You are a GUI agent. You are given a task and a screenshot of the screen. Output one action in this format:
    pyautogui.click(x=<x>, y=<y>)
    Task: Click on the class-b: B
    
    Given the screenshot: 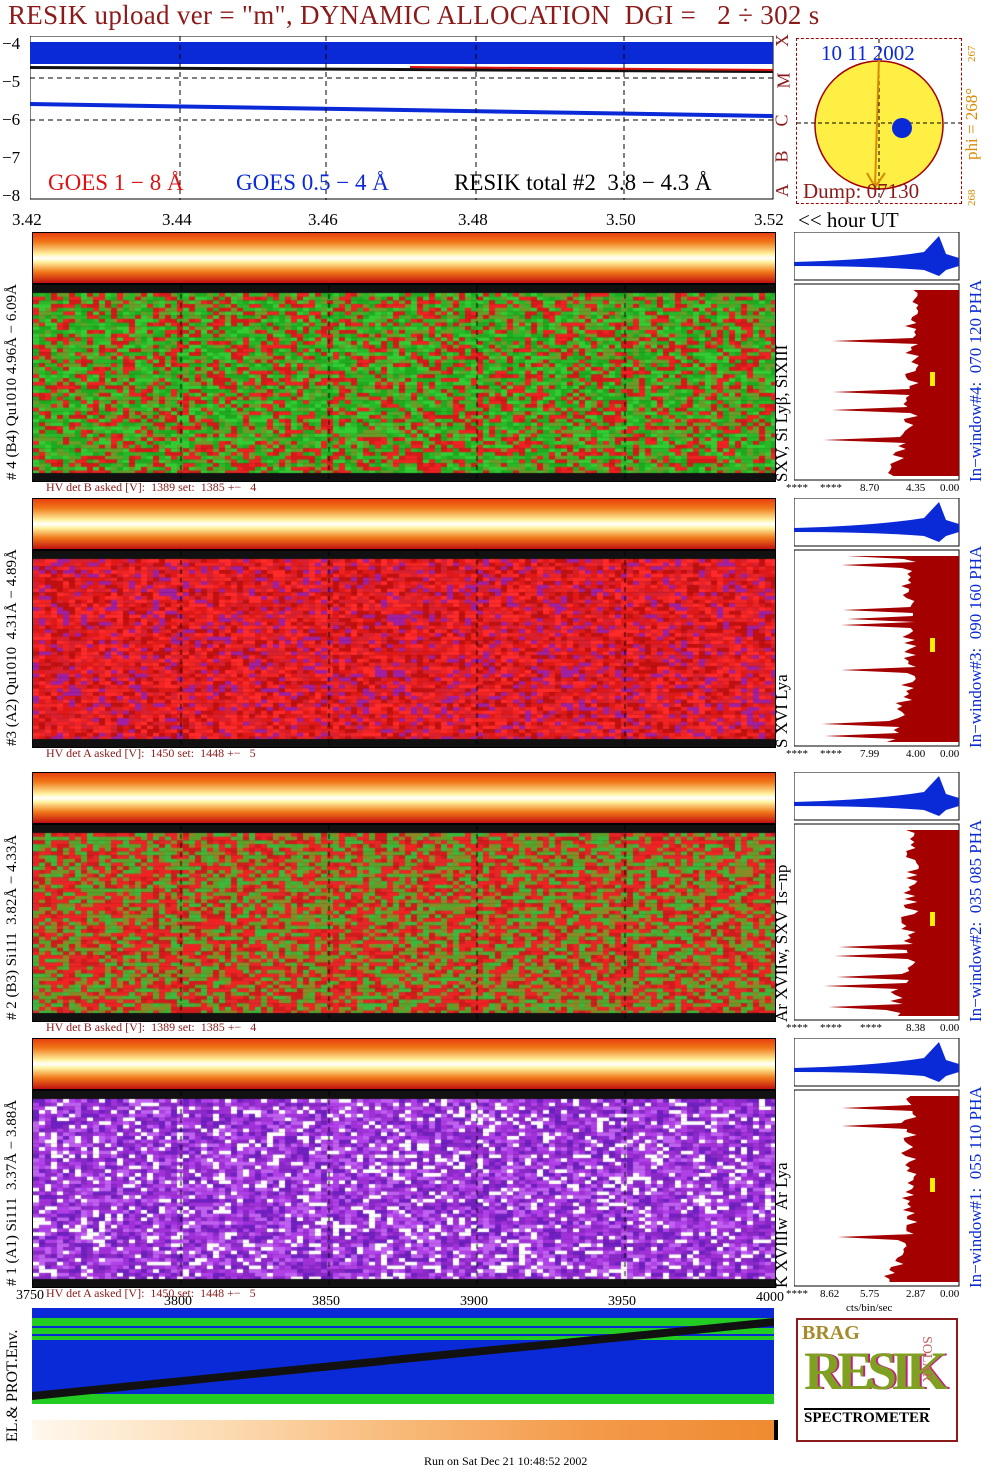 What is the action you would take?
    pyautogui.click(x=781, y=156)
    